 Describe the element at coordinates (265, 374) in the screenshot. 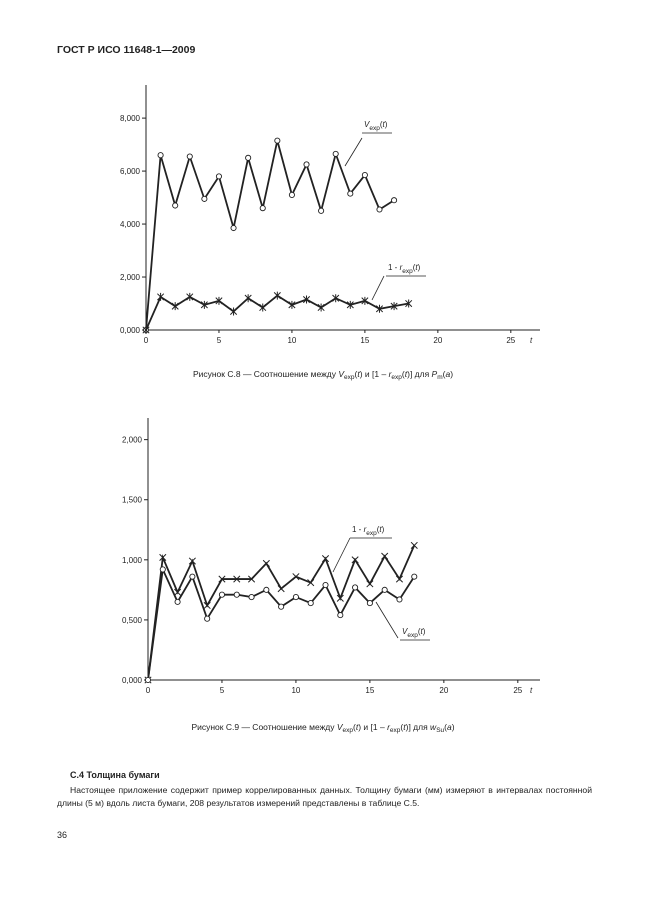

I see `caption-part: Рисунок С.8 — Соотношение между` at that location.